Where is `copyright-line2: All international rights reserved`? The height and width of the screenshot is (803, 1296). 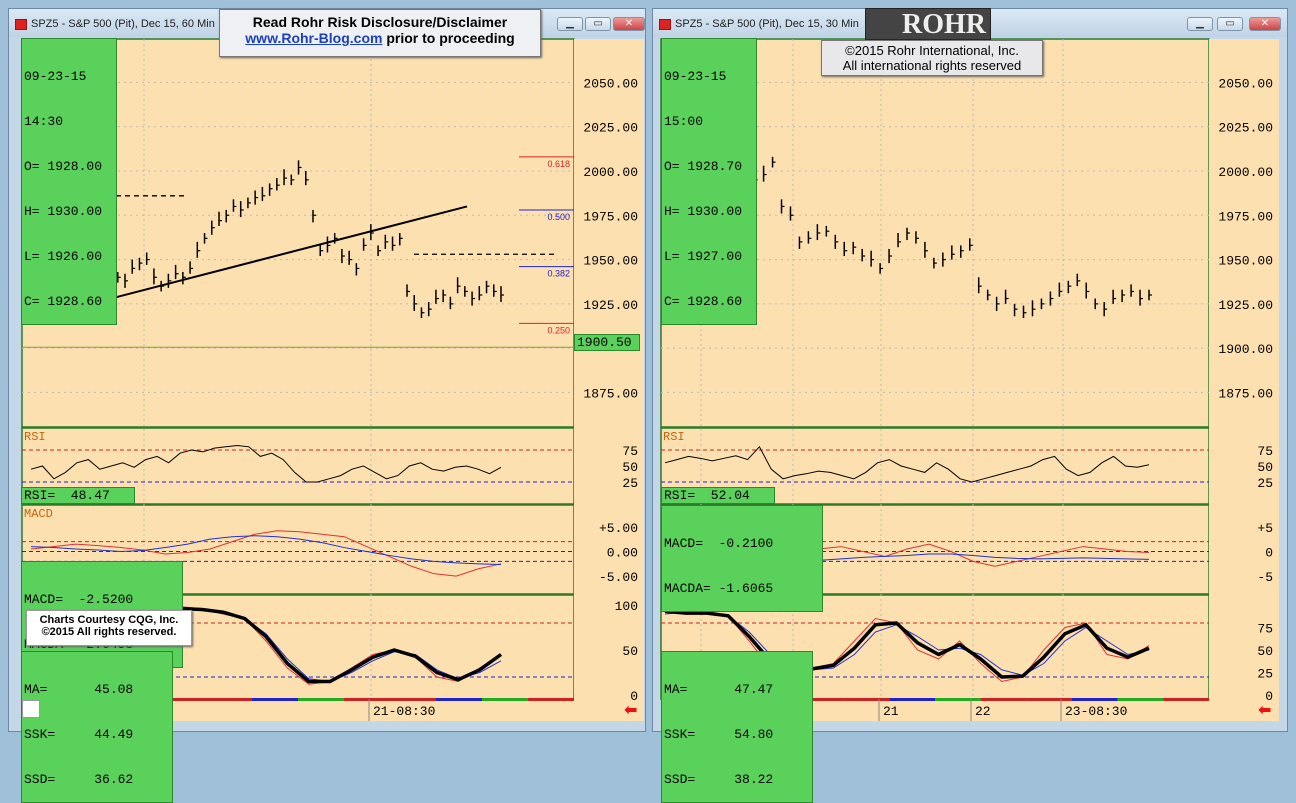 copyright-line2: All international rights reserved is located at coordinates (932, 65).